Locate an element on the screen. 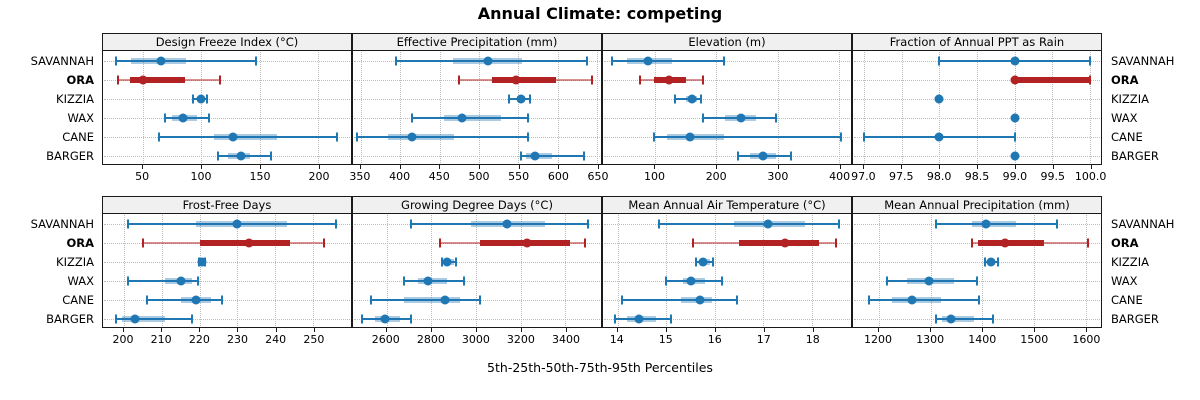 The height and width of the screenshot is (400, 1200). panel-elevation-m: Elevation (m) 100 200 300 400 is located at coordinates (727, 111).